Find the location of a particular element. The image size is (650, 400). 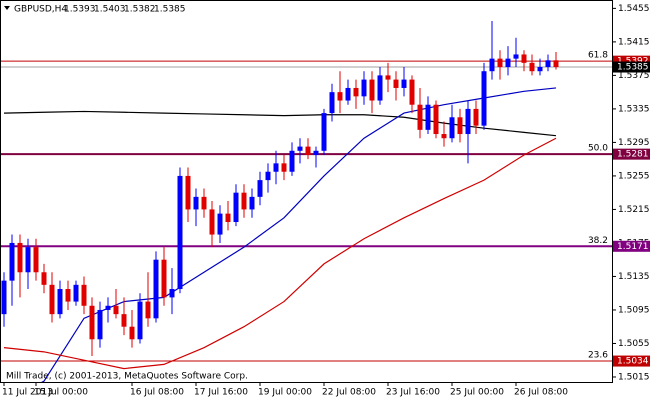

y-tick-label: 1.5215 is located at coordinates (634, 210).